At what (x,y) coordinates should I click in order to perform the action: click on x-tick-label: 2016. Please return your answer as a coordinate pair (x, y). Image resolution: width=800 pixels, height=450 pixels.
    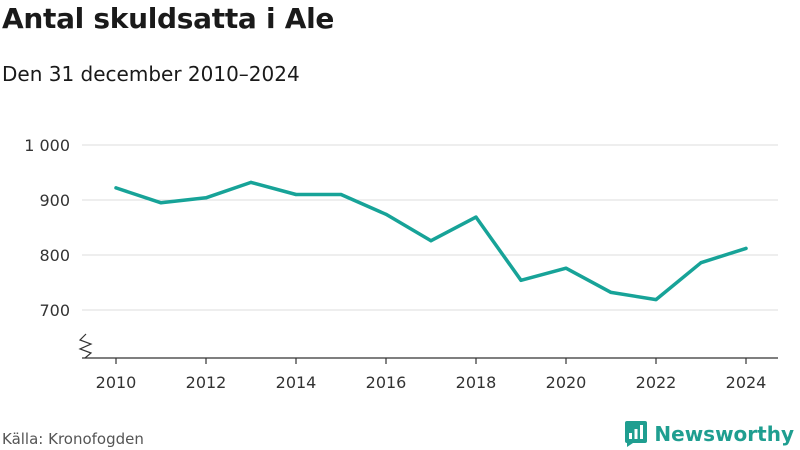
    Looking at the image, I should click on (386, 382).